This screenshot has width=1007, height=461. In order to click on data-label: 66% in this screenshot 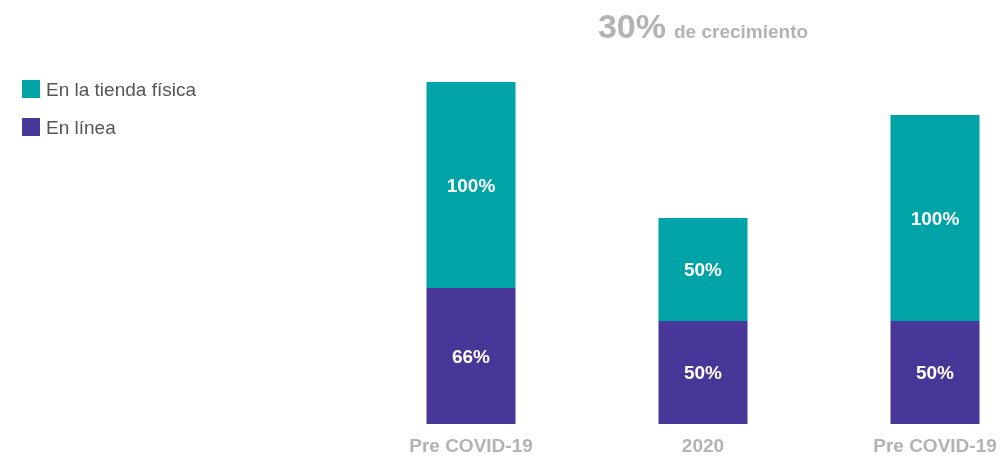, I will do `click(471, 356)`.